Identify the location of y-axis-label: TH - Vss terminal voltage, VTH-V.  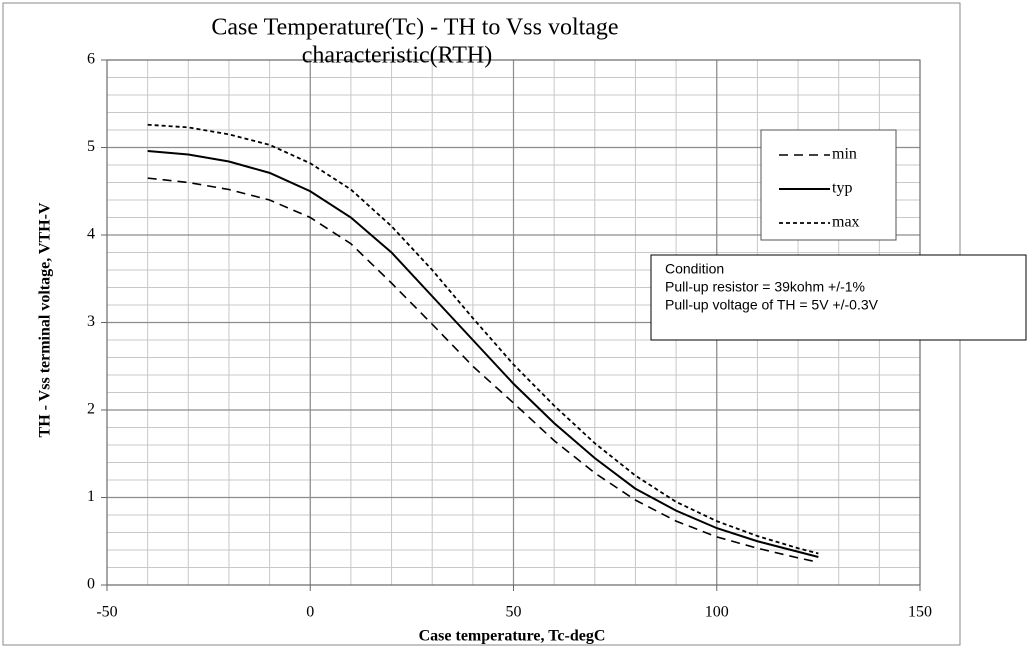
(45, 319).